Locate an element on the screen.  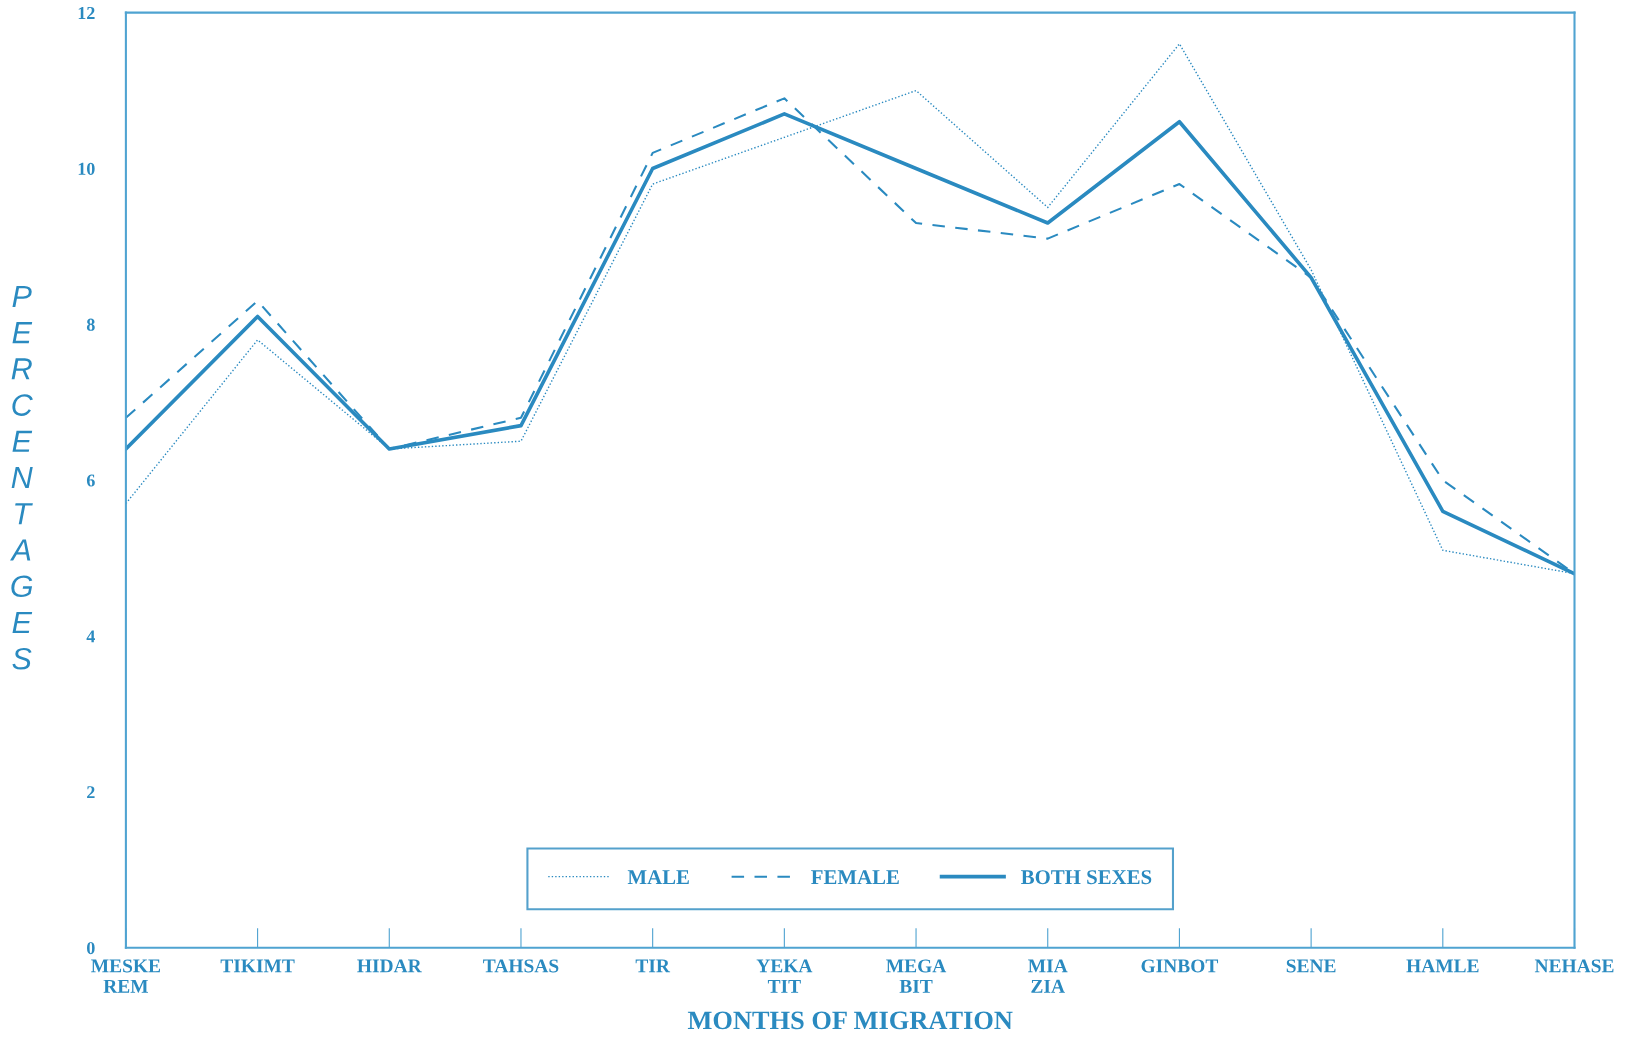
x-tick-label: NEHASE is located at coordinates (1574, 966).